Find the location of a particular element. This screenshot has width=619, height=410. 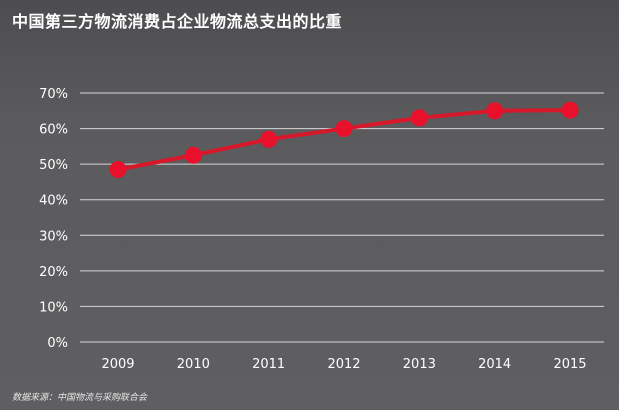

y-tick-label: 20% is located at coordinates (53, 272).